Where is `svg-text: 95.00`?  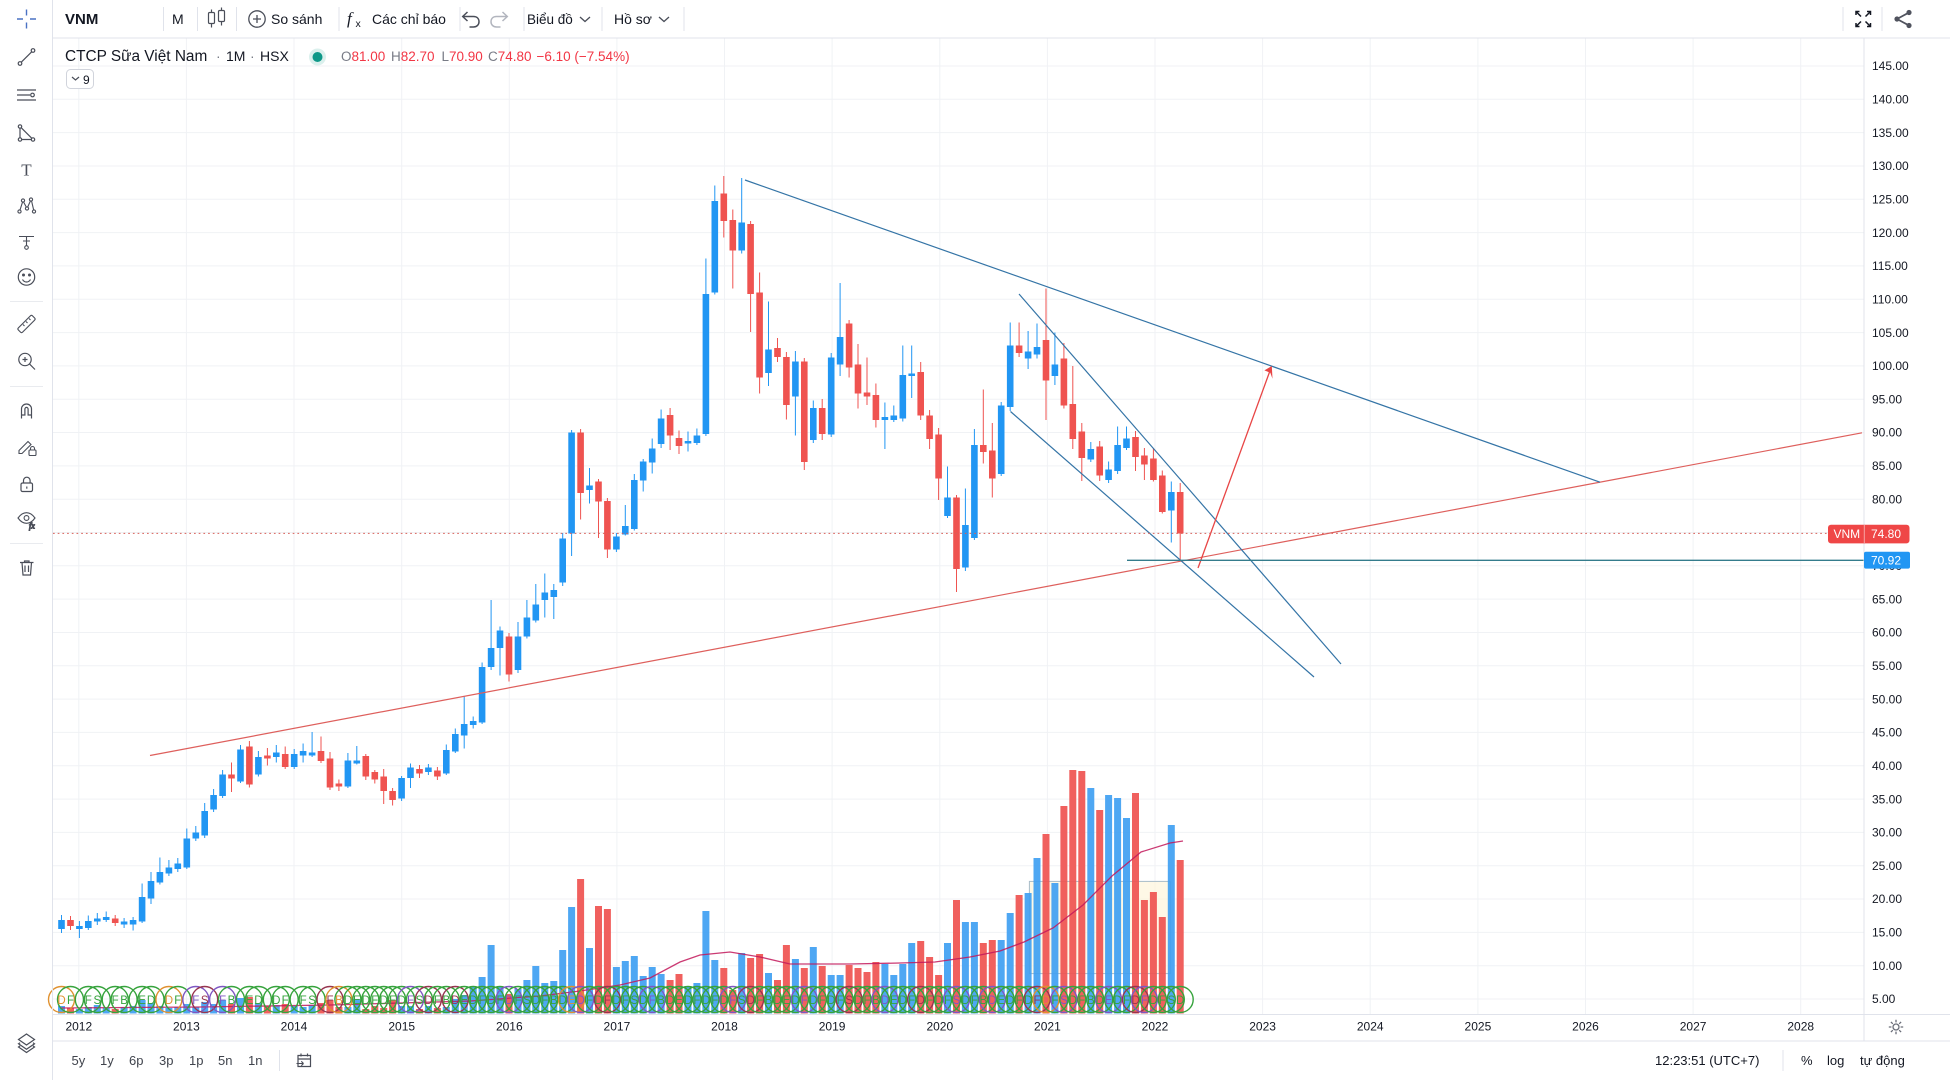
svg-text: 95.00 is located at coordinates (1887, 399).